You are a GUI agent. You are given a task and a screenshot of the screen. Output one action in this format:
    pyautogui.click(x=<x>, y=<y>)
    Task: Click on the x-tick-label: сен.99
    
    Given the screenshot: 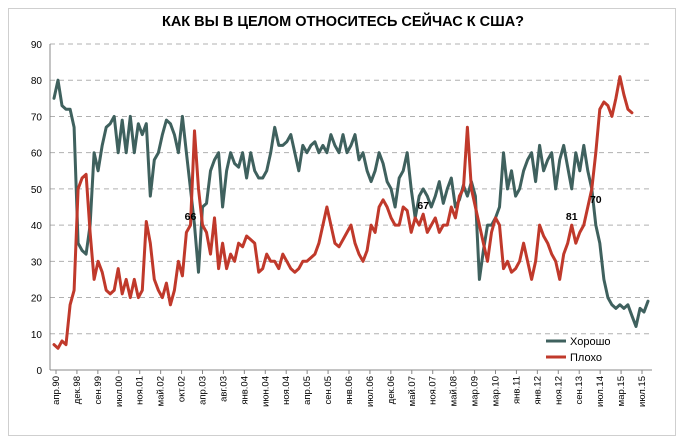 What is the action you would take?
    pyautogui.click(x=98, y=390)
    